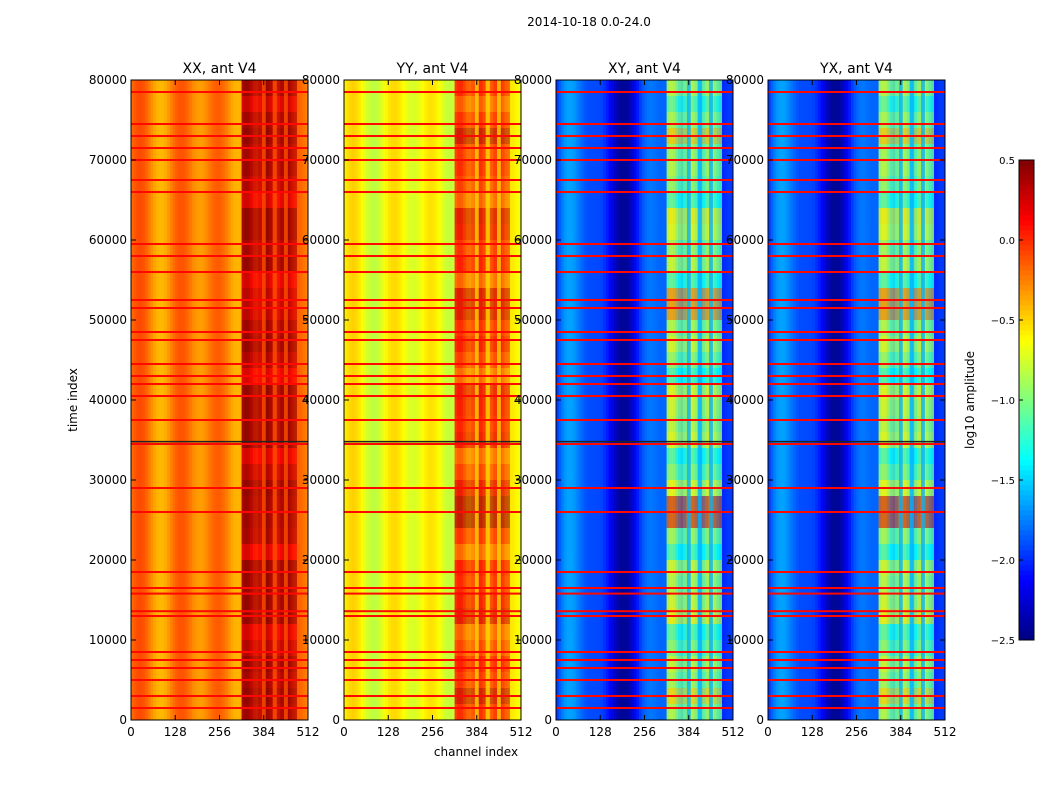 The height and width of the screenshot is (800, 1050). Describe the element at coordinates (589, 22) in the screenshot. I see `figure-suptitle: 2014-10-18 0.0-24.0` at that location.